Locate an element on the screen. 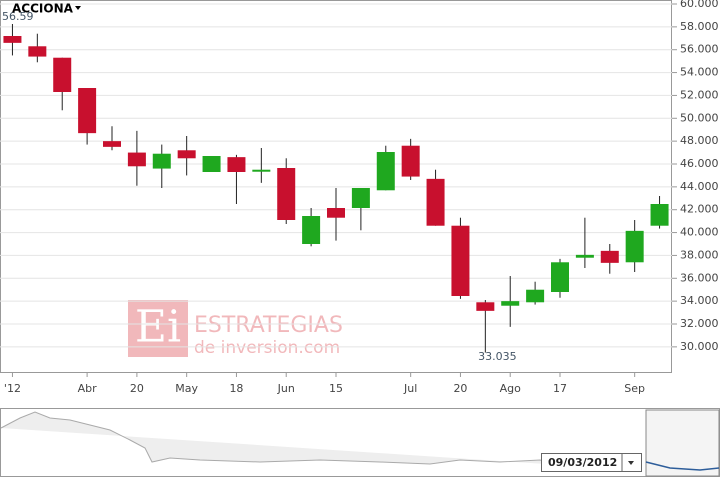 This screenshot has width=726, height=482. y-tick-label: 60.000 is located at coordinates (699, 5).